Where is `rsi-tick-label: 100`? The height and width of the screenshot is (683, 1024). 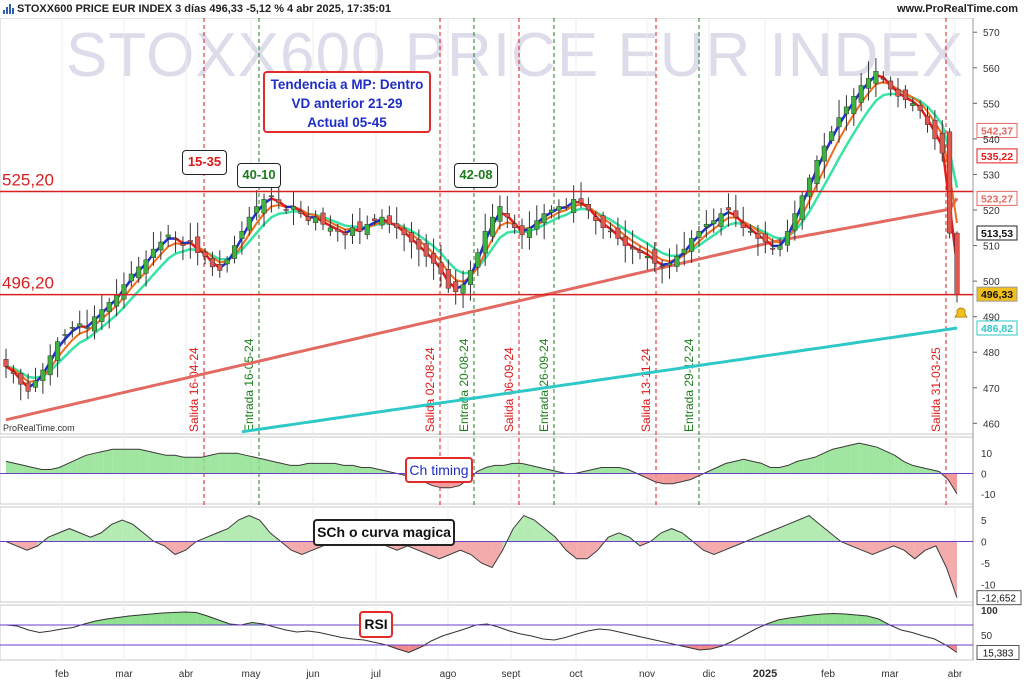 rsi-tick-label: 100 is located at coordinates (989, 611).